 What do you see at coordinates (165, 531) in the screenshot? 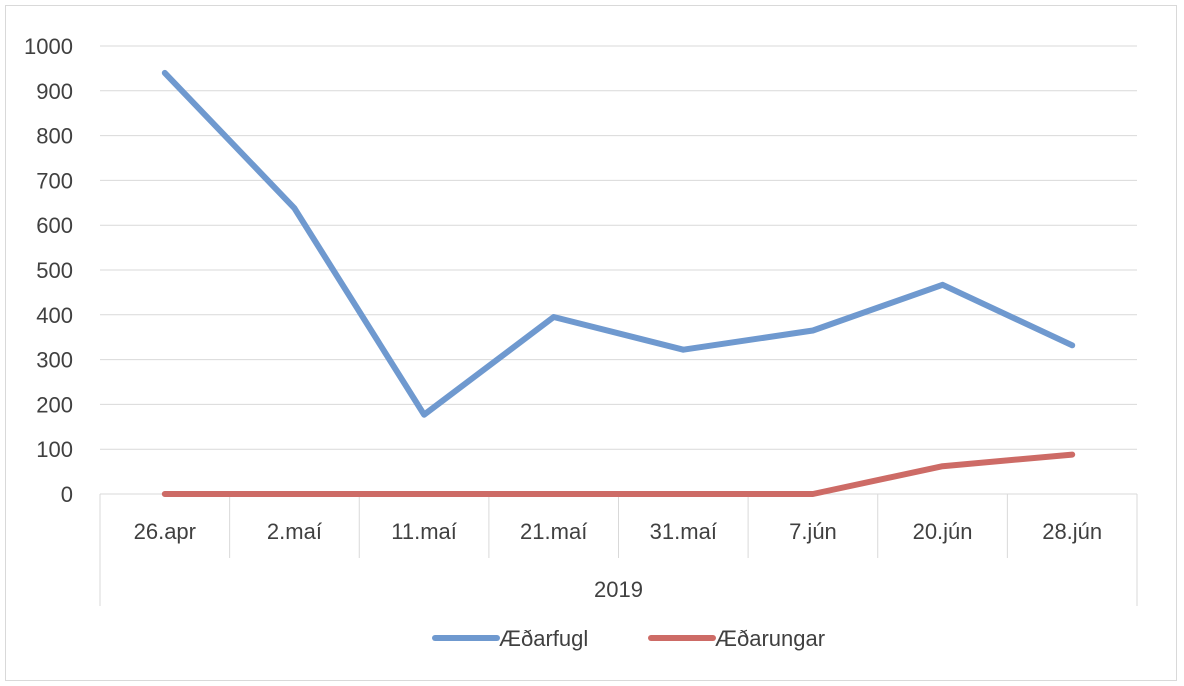
I see `x-tick-label: 26.apr` at bounding box center [165, 531].